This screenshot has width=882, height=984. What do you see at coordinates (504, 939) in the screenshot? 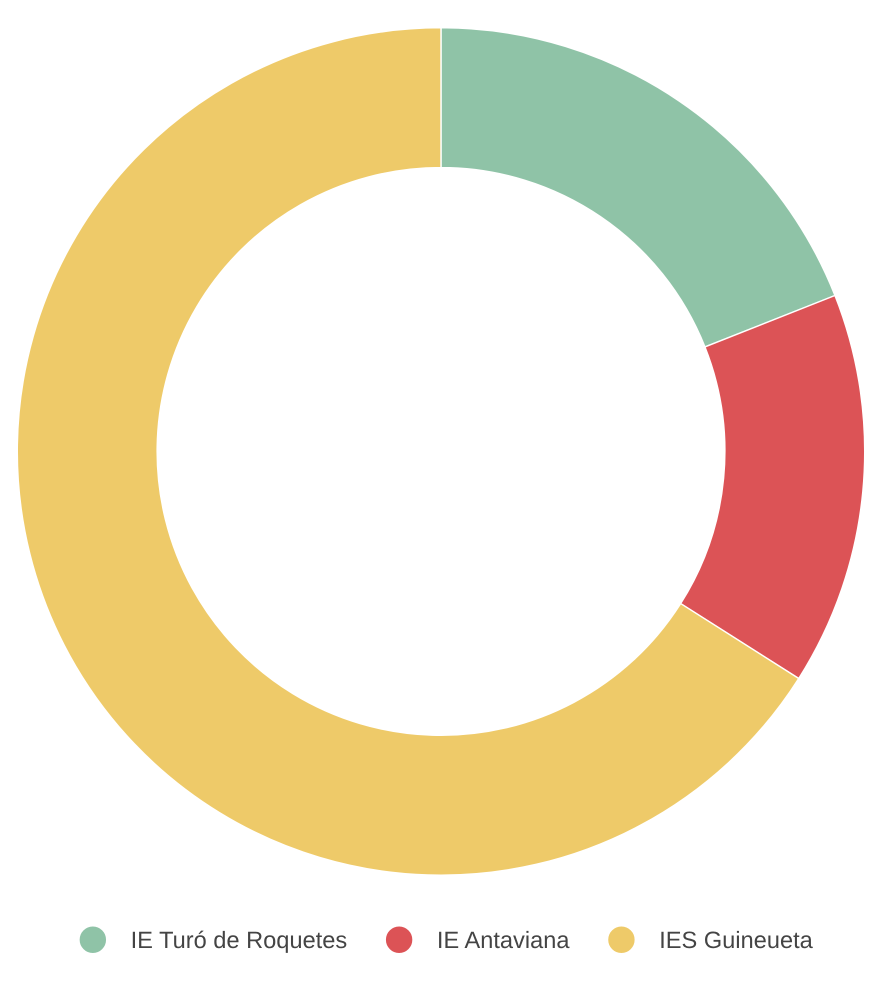
I see `legend-label: IE Antaviana` at bounding box center [504, 939].